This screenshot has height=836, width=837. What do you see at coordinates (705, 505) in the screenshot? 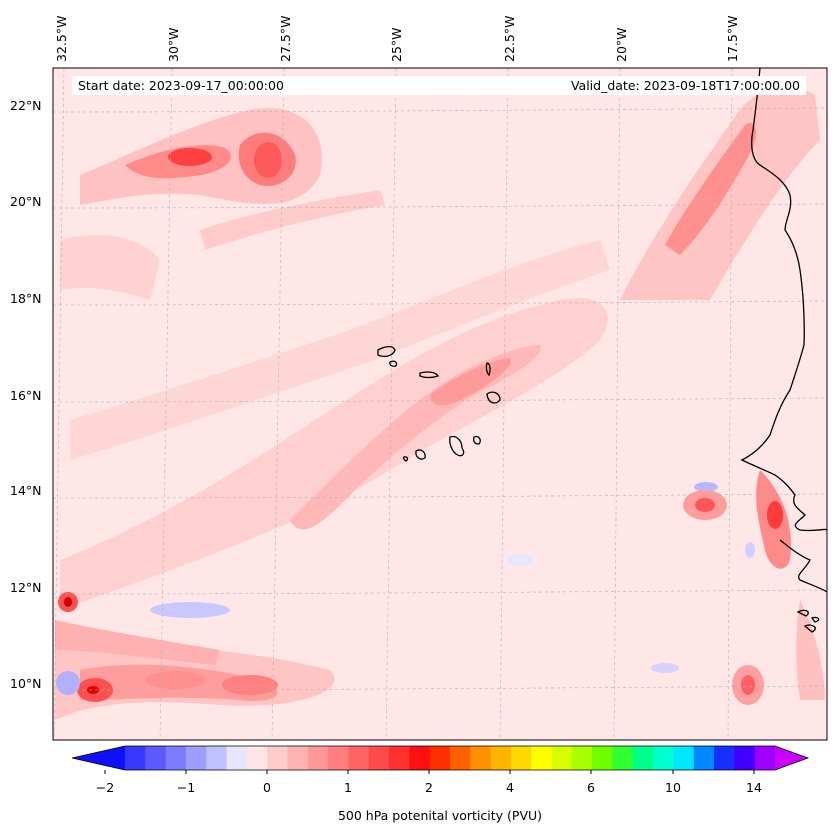
I see `pv-east-max-1b` at bounding box center [705, 505].